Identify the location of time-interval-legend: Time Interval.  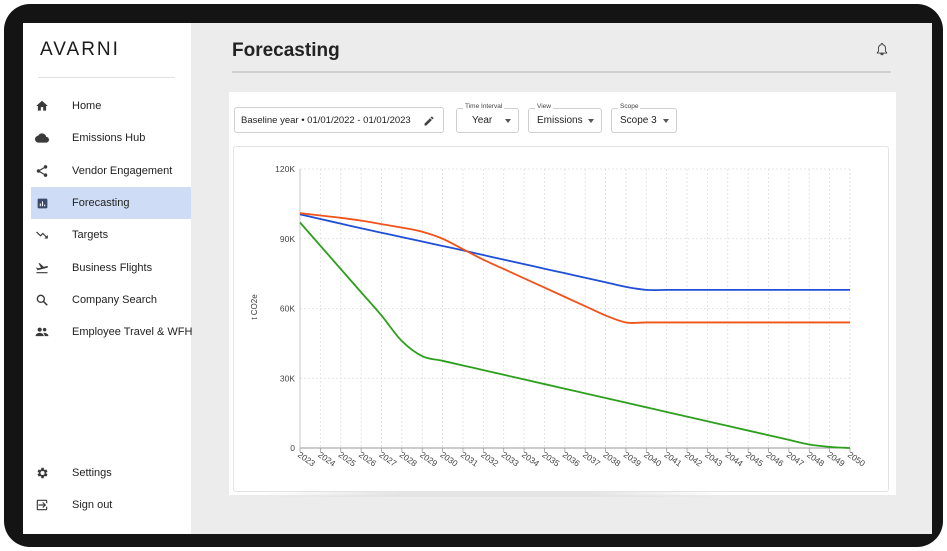
(484, 106).